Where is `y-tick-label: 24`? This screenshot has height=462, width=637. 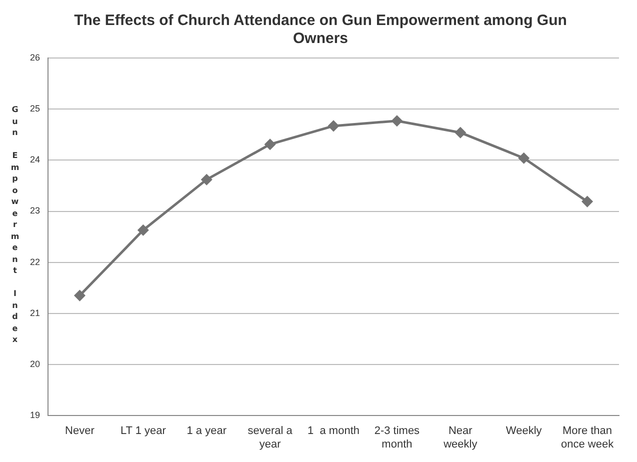
y-tick-label: 24 is located at coordinates (35, 159).